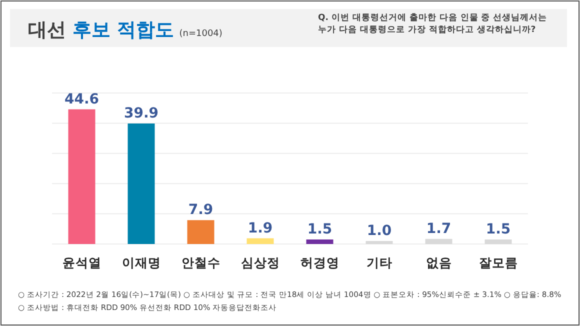 This screenshot has width=580, height=326. What do you see at coordinates (82, 99) in the screenshot?
I see `data-label: 44.6` at bounding box center [82, 99].